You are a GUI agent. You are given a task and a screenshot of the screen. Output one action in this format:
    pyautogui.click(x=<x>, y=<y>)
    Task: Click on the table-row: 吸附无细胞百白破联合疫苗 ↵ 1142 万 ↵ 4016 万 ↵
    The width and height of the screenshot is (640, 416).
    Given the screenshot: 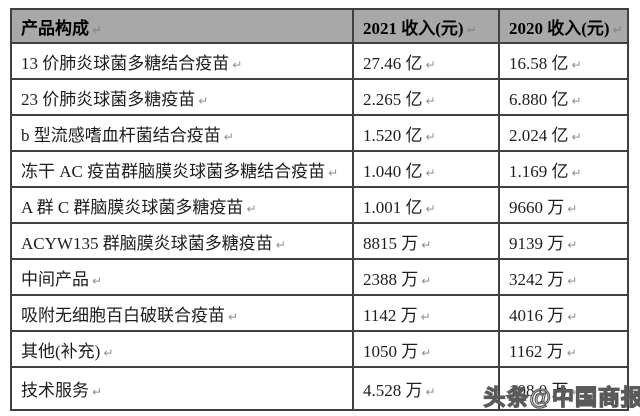 What is the action you would take?
    pyautogui.click(x=319, y=313)
    